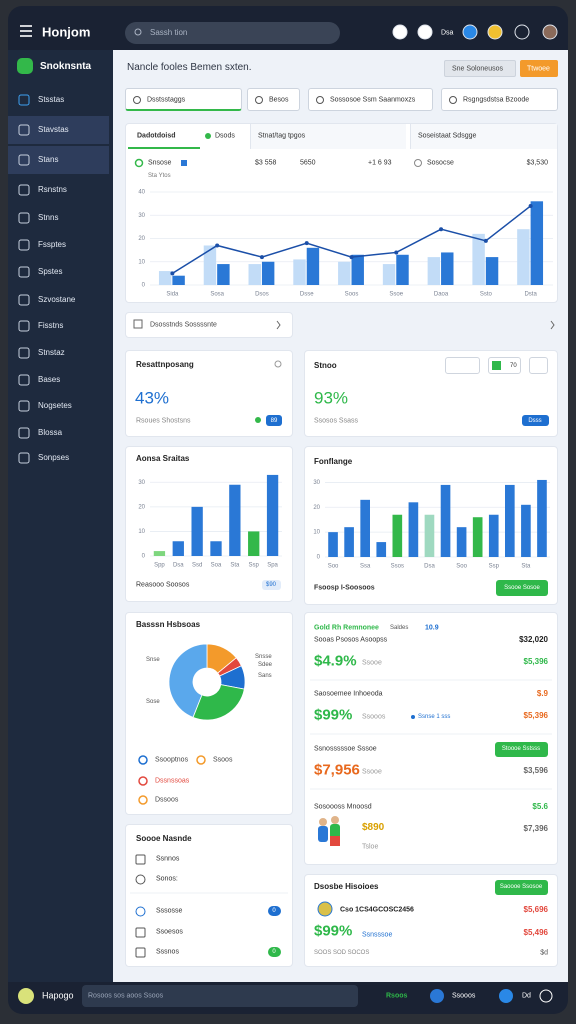 Image resolution: width=576 pixels, height=1024 pixels. What do you see at coordinates (167, 879) in the screenshot?
I see `task-item: Sonos:` at bounding box center [167, 879].